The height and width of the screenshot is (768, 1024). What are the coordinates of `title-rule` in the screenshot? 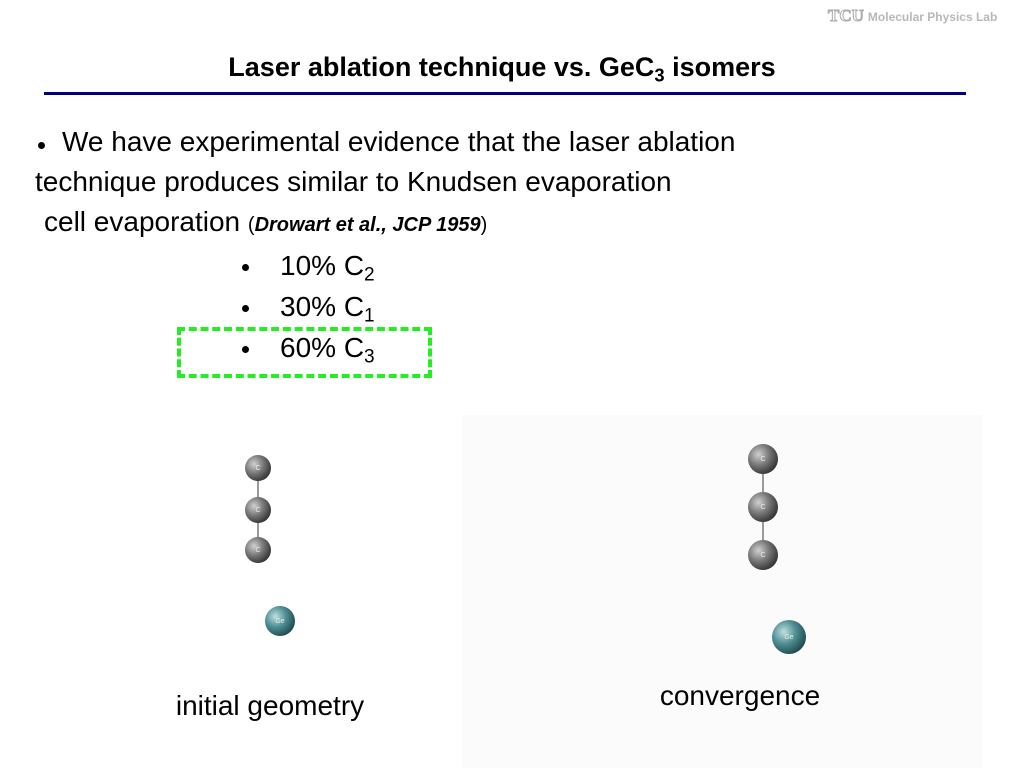 It's located at (505, 93).